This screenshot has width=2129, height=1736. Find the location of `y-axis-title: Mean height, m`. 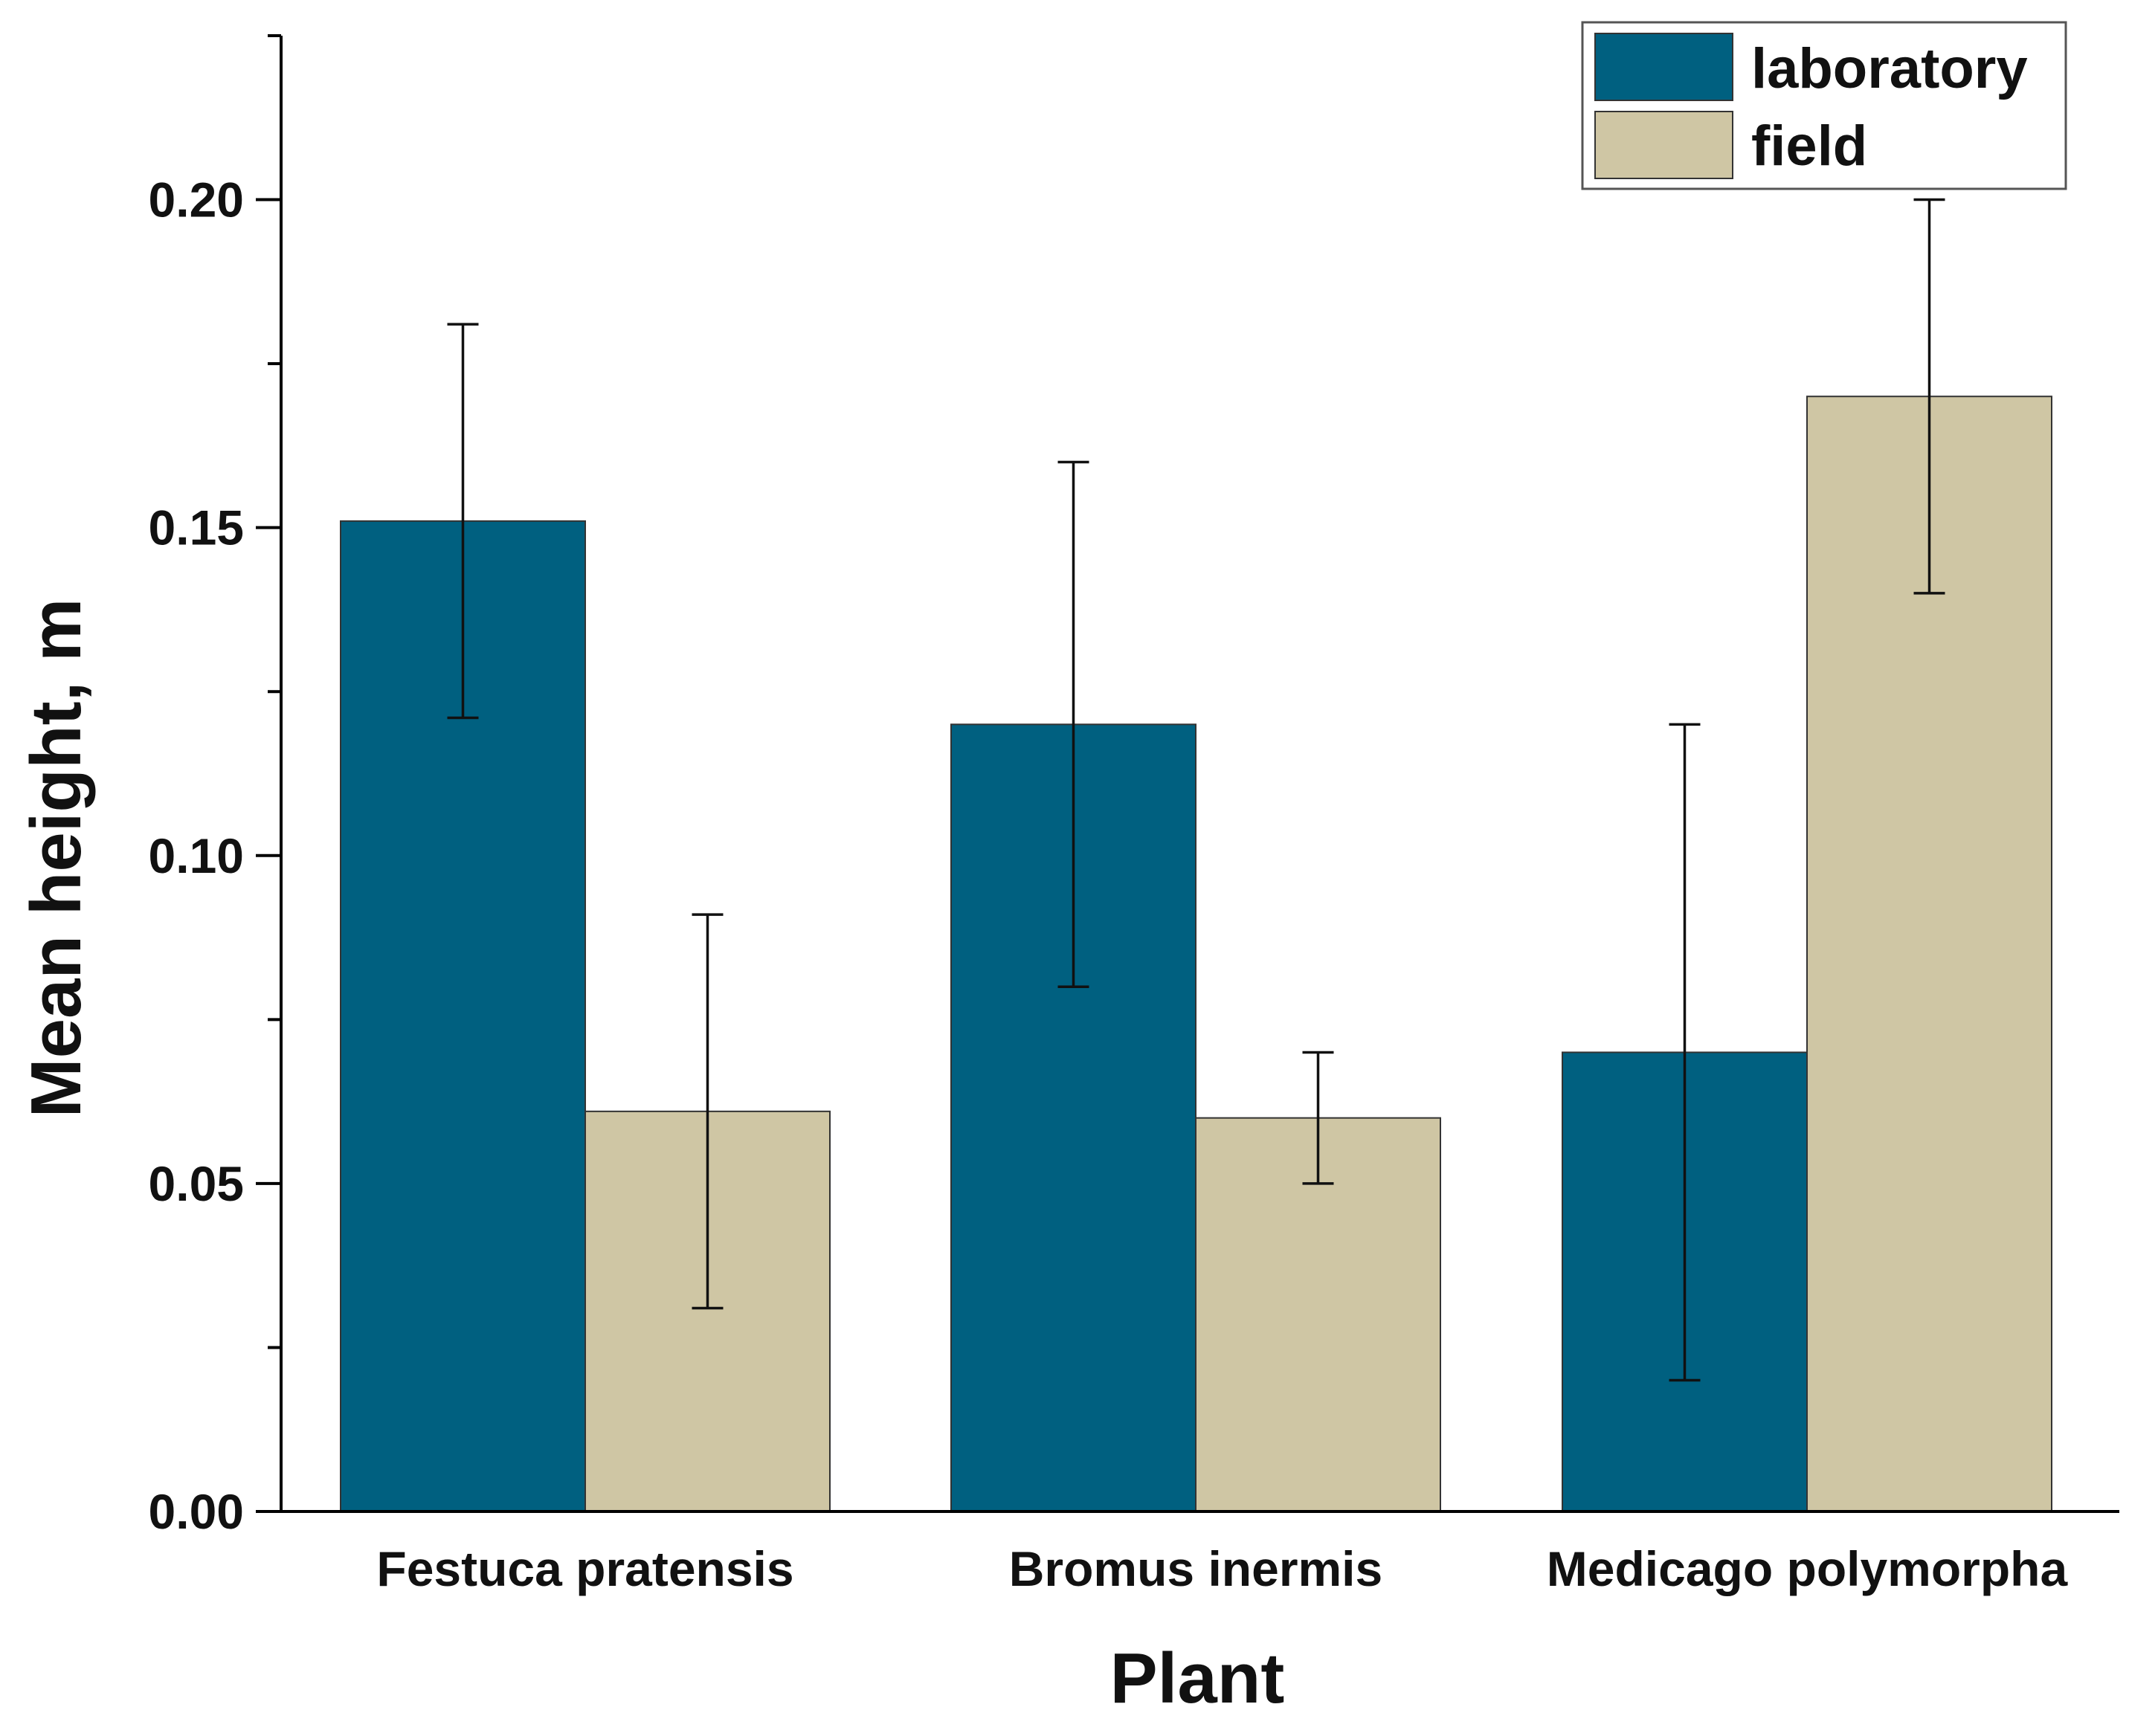

y-axis-title: Mean height, m is located at coordinates (56, 858).